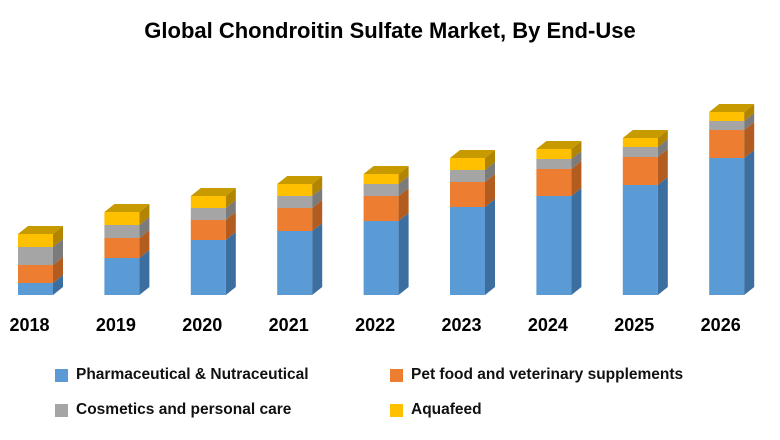 The image size is (780, 440). I want to click on legend-swatch-aquafeed, so click(396, 410).